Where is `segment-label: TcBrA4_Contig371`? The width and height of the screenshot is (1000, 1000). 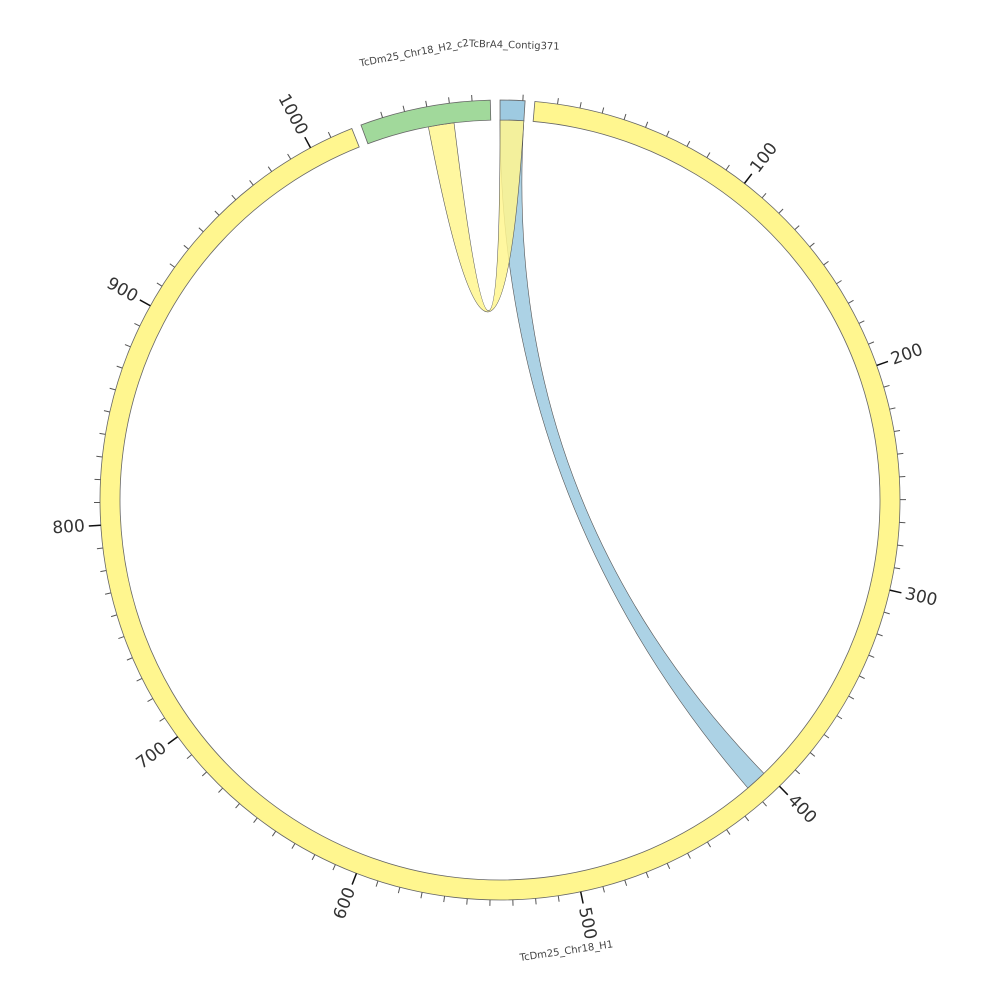
segment-label: TcBrA4_Contig371 is located at coordinates (514, 46).